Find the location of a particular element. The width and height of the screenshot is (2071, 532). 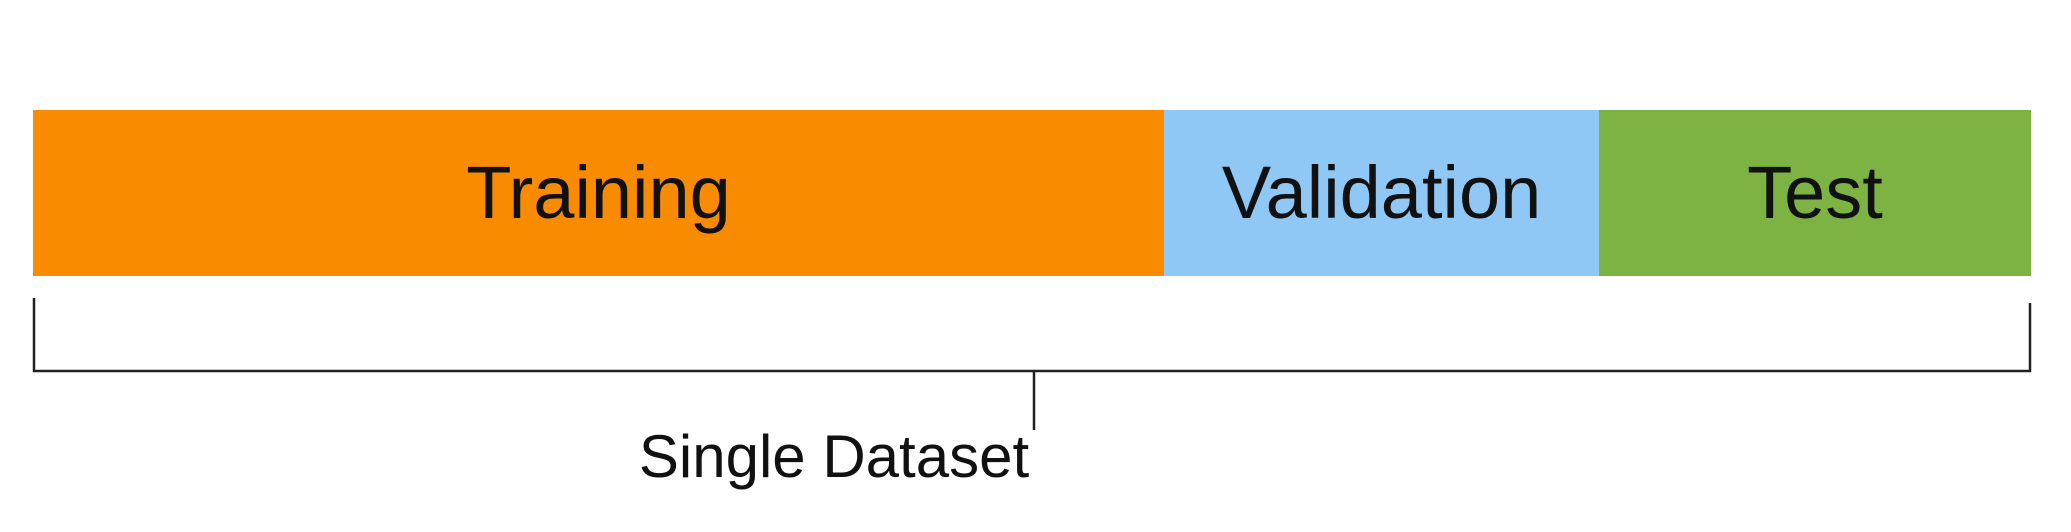

validation-segment: Validation is located at coordinates (1381, 193).